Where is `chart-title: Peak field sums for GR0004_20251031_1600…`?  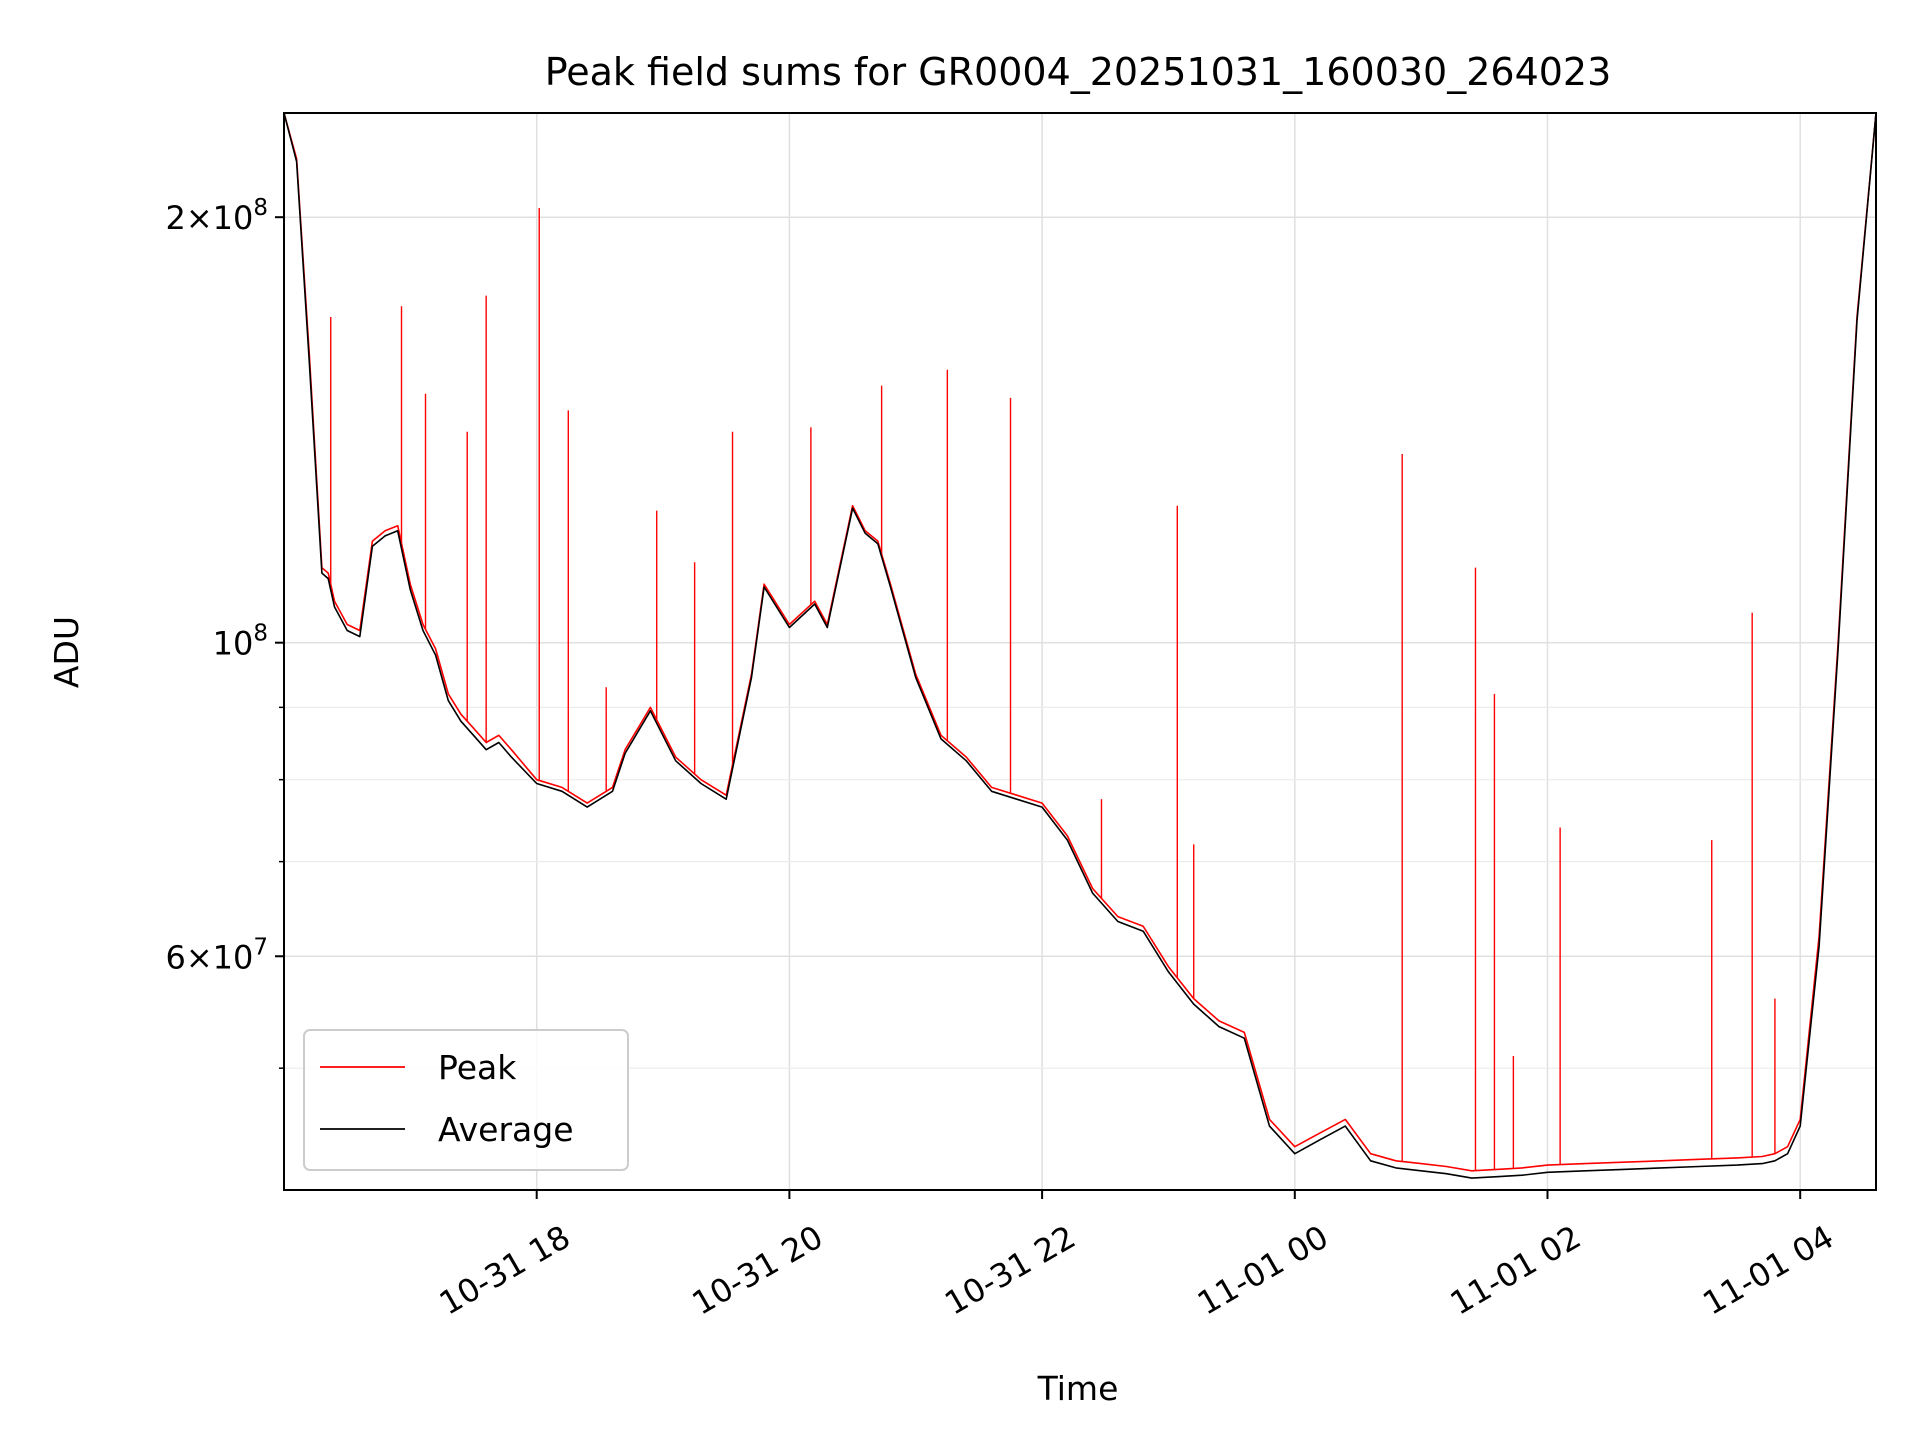 chart-title: Peak field sums for GR0004_20251031_1600… is located at coordinates (1078, 72).